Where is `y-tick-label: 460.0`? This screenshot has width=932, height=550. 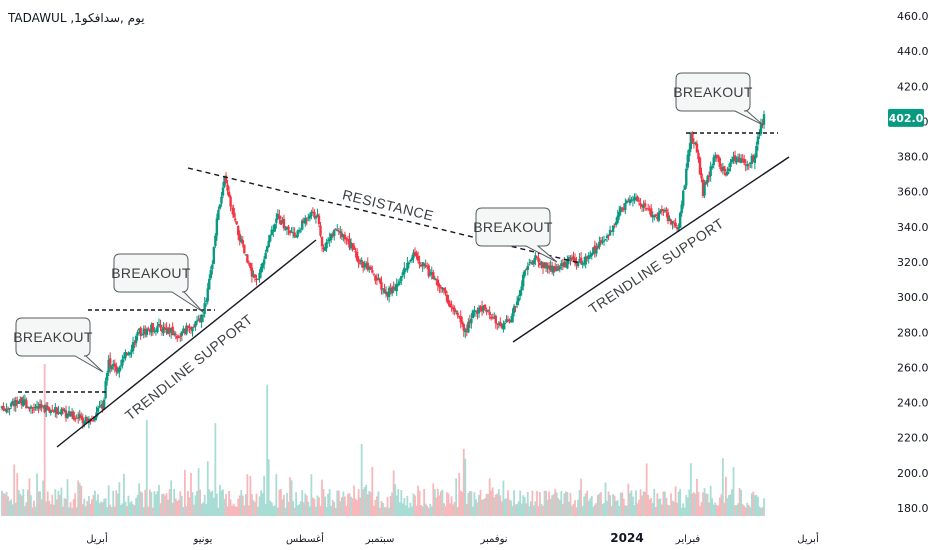
y-tick-label: 460.0 is located at coordinates (913, 16).